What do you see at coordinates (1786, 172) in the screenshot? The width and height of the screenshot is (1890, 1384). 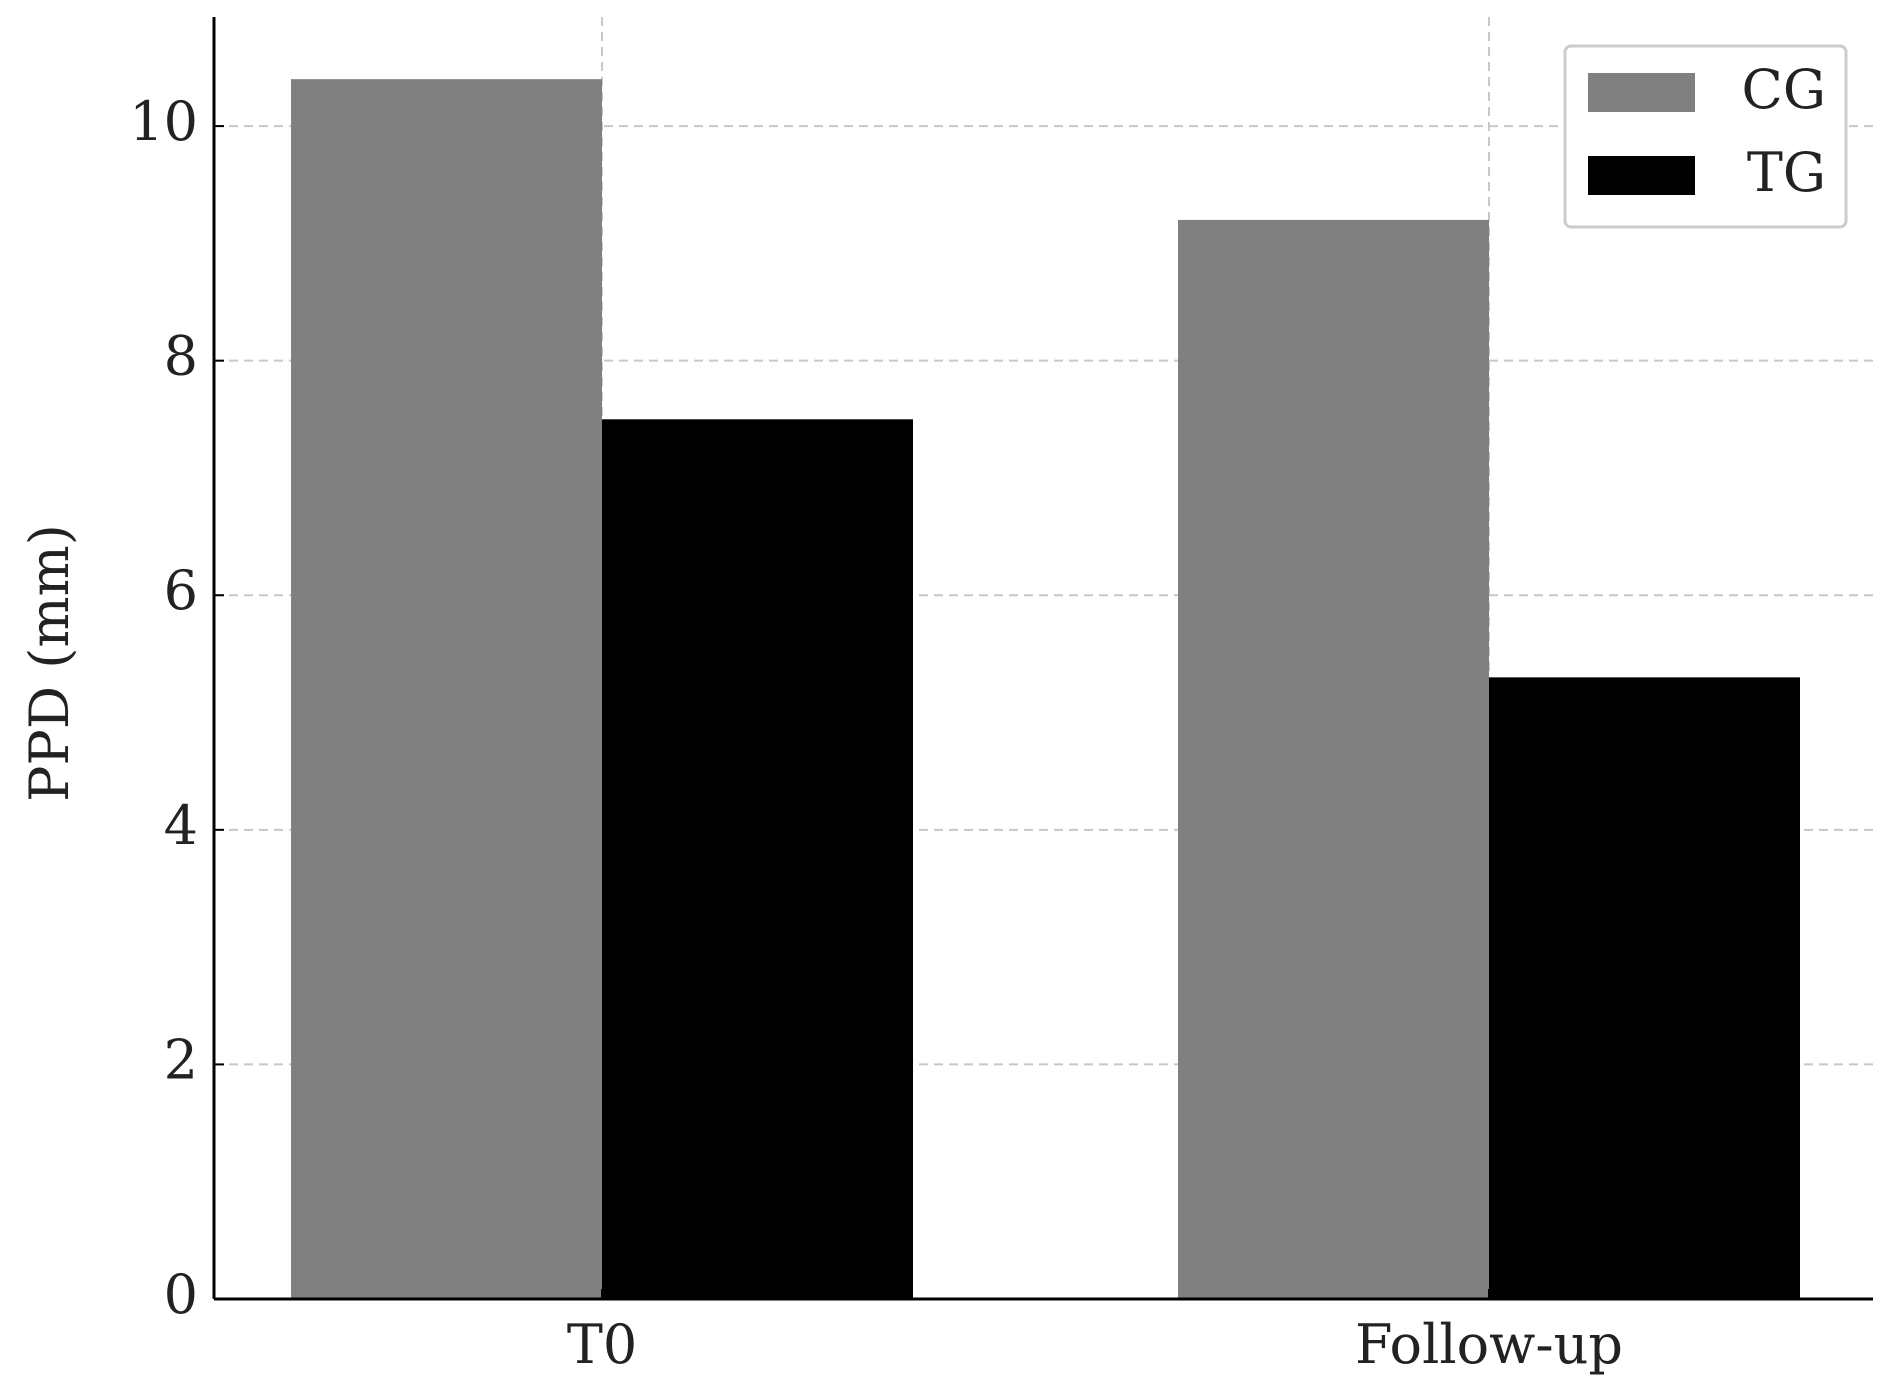 I see `legend-label: TG` at bounding box center [1786, 172].